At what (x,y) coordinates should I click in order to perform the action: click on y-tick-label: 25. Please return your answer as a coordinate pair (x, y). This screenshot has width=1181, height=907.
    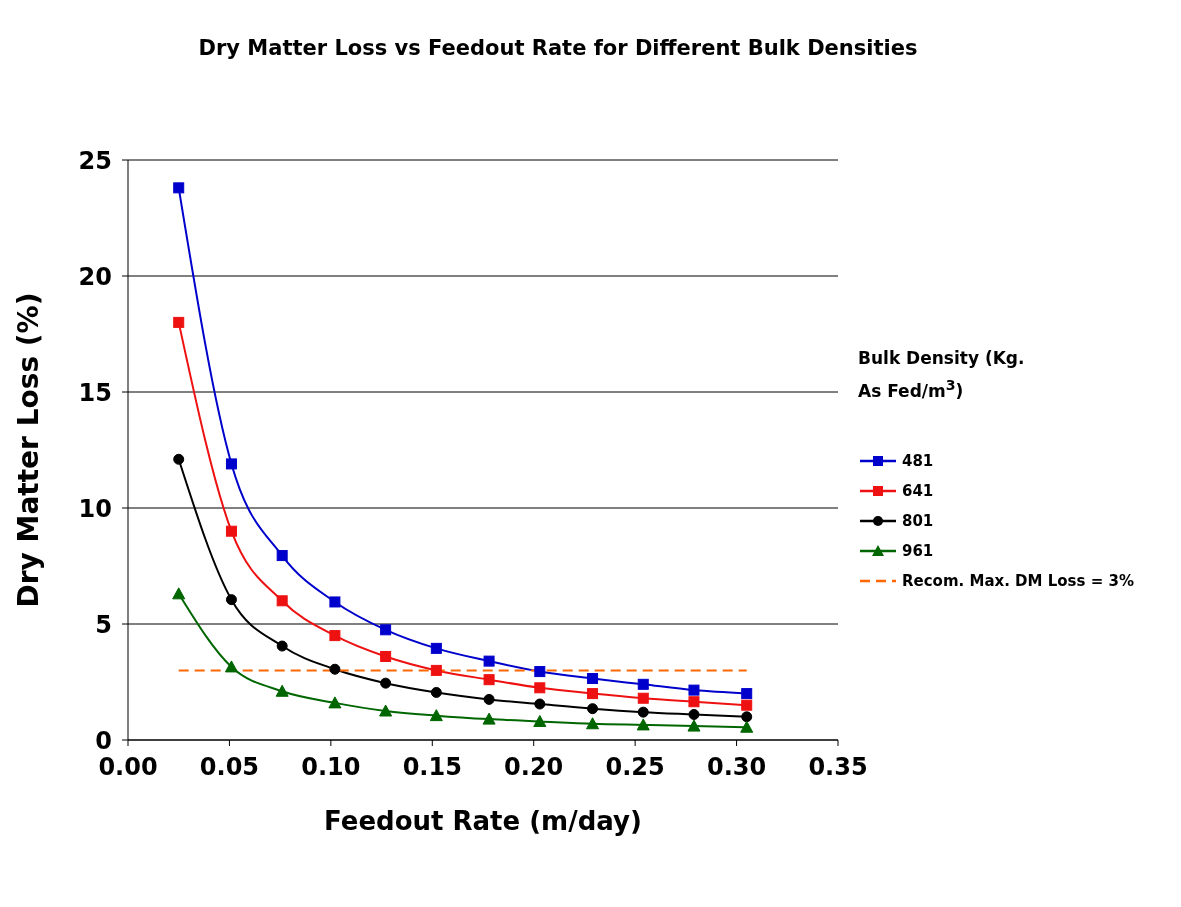
    Looking at the image, I should click on (95, 161).